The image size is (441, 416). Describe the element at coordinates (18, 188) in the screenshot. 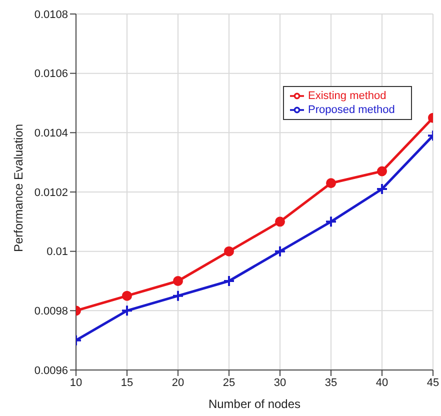

I see `y-axis-title: Performance Evaluation` at that location.